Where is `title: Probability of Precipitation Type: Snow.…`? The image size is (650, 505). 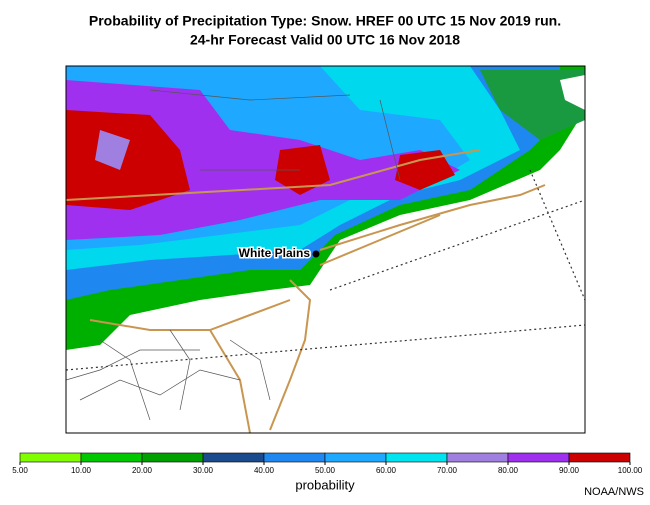 title: Probability of Precipitation Type: Snow.… is located at coordinates (325, 21).